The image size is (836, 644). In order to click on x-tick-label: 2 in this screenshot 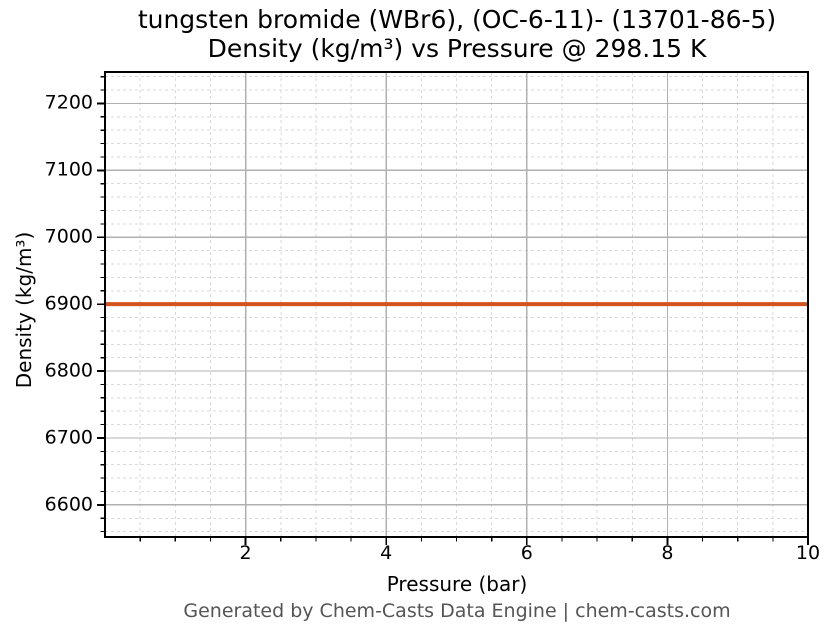, I will do `click(245, 553)`.